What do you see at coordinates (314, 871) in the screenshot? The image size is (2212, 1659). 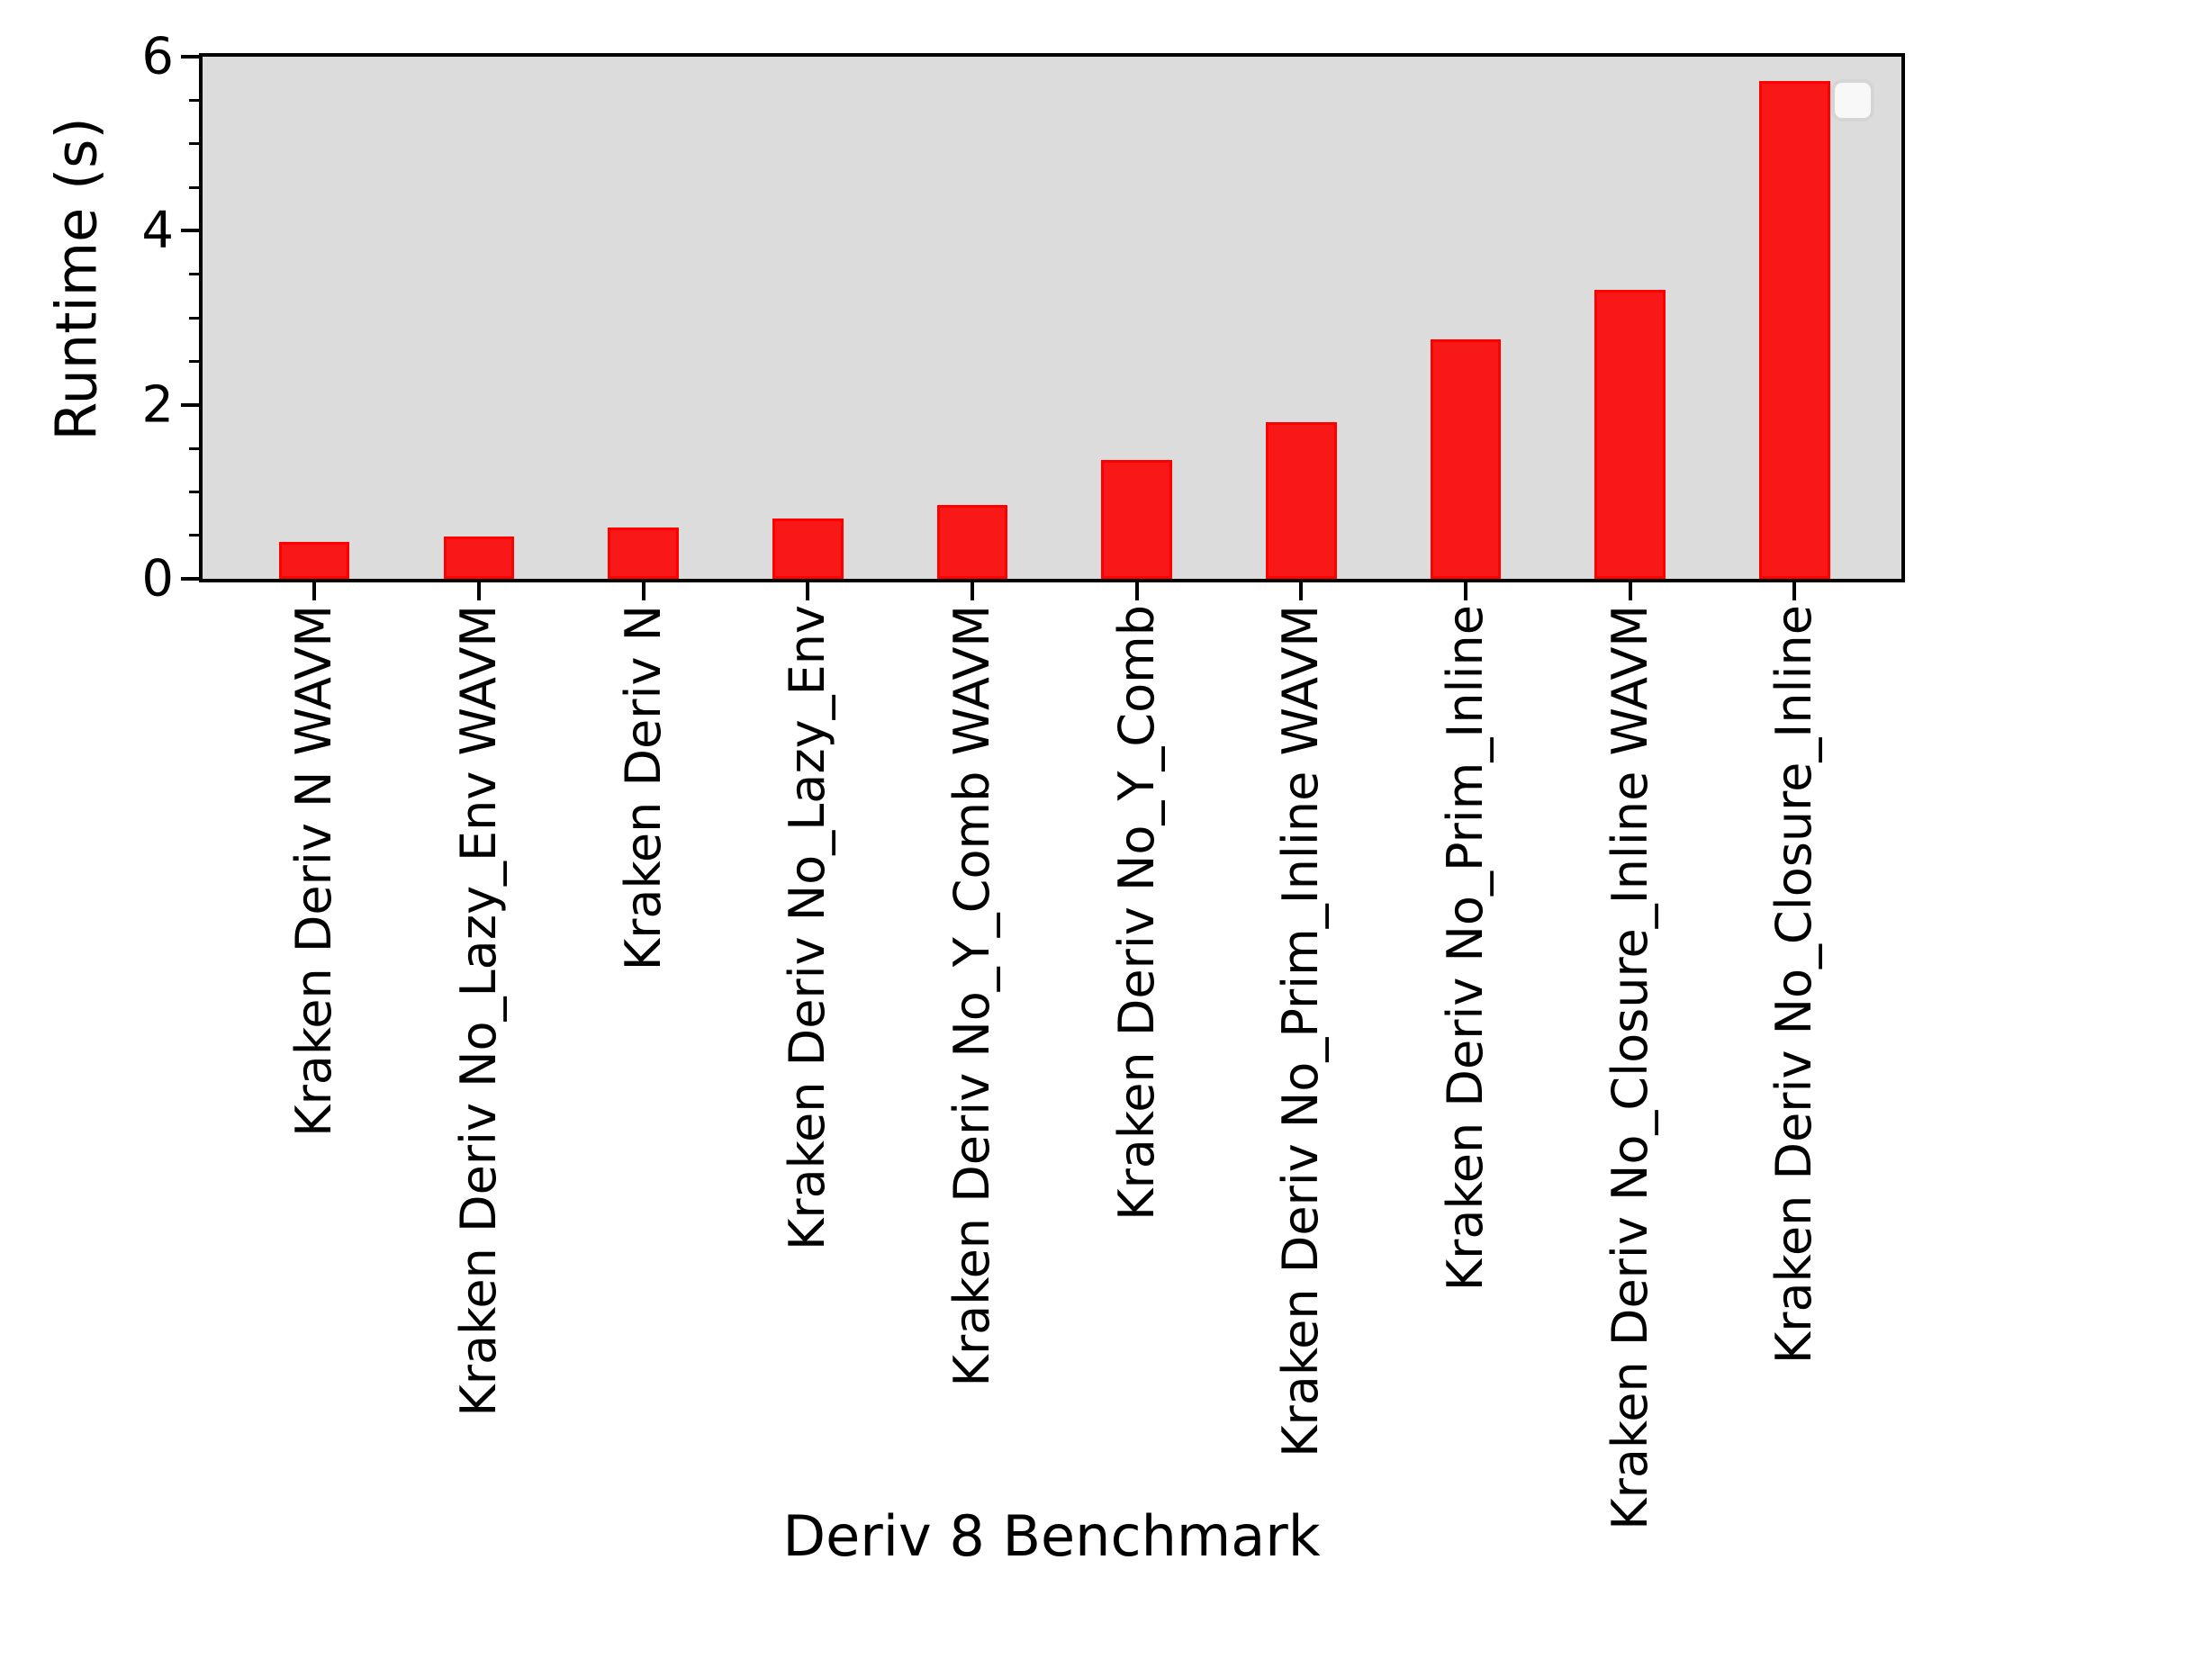 I see `x-tick-label: Kraken Deriv N WAVM` at bounding box center [314, 871].